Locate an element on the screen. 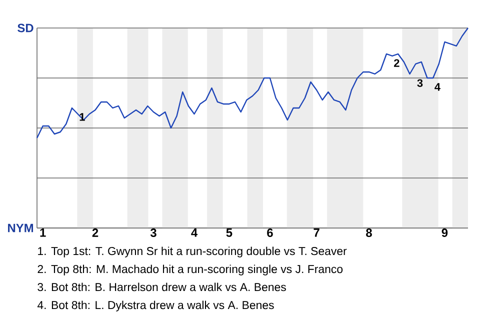 The width and height of the screenshot is (480, 320). text: 4. Bot 8th: L. Dykstra drew a walk vs A. Benes is located at coordinates (155, 306).